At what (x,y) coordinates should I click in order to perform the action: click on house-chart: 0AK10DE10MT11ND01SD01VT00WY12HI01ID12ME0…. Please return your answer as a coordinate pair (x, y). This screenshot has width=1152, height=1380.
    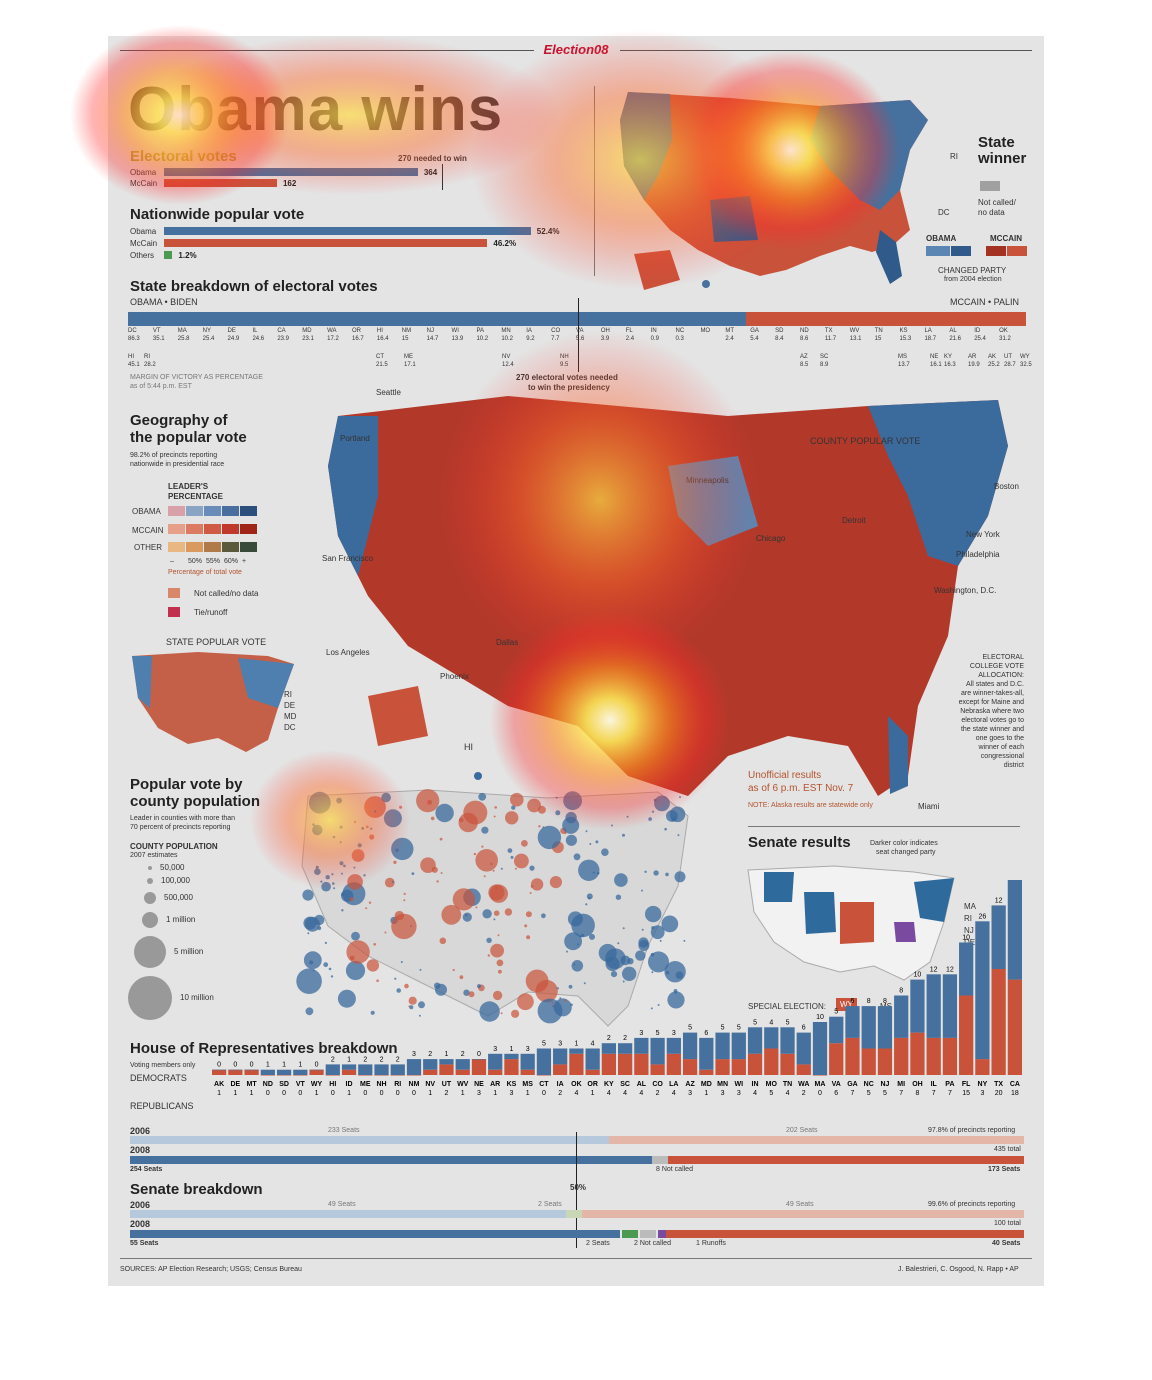
    Looking at the image, I should click on (617, 988).